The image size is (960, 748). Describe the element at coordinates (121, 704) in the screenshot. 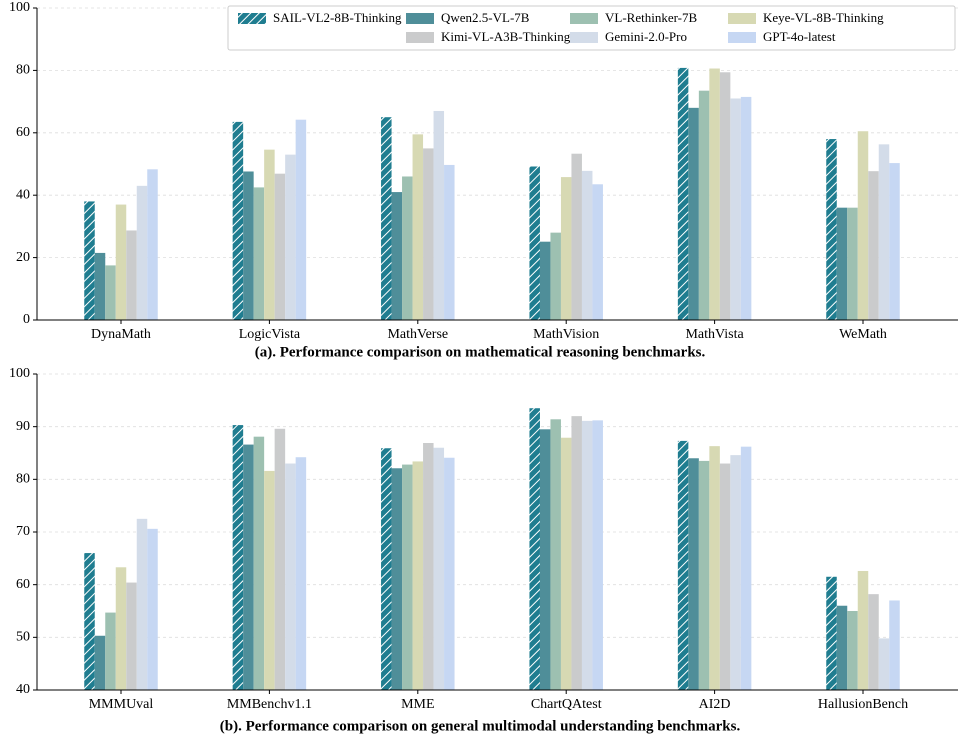

I see `x-tick-label: MMMUval` at that location.